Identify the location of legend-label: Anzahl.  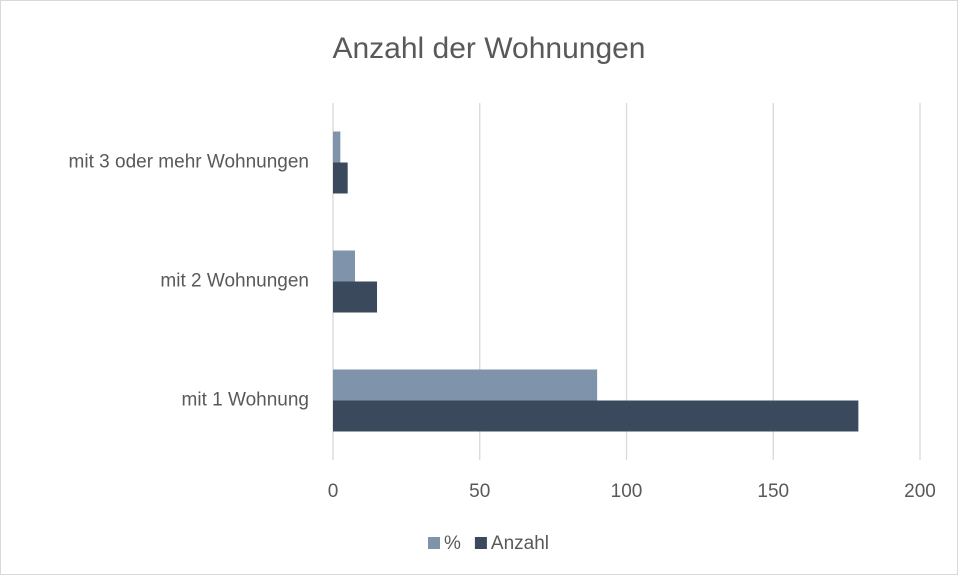
(520, 543).